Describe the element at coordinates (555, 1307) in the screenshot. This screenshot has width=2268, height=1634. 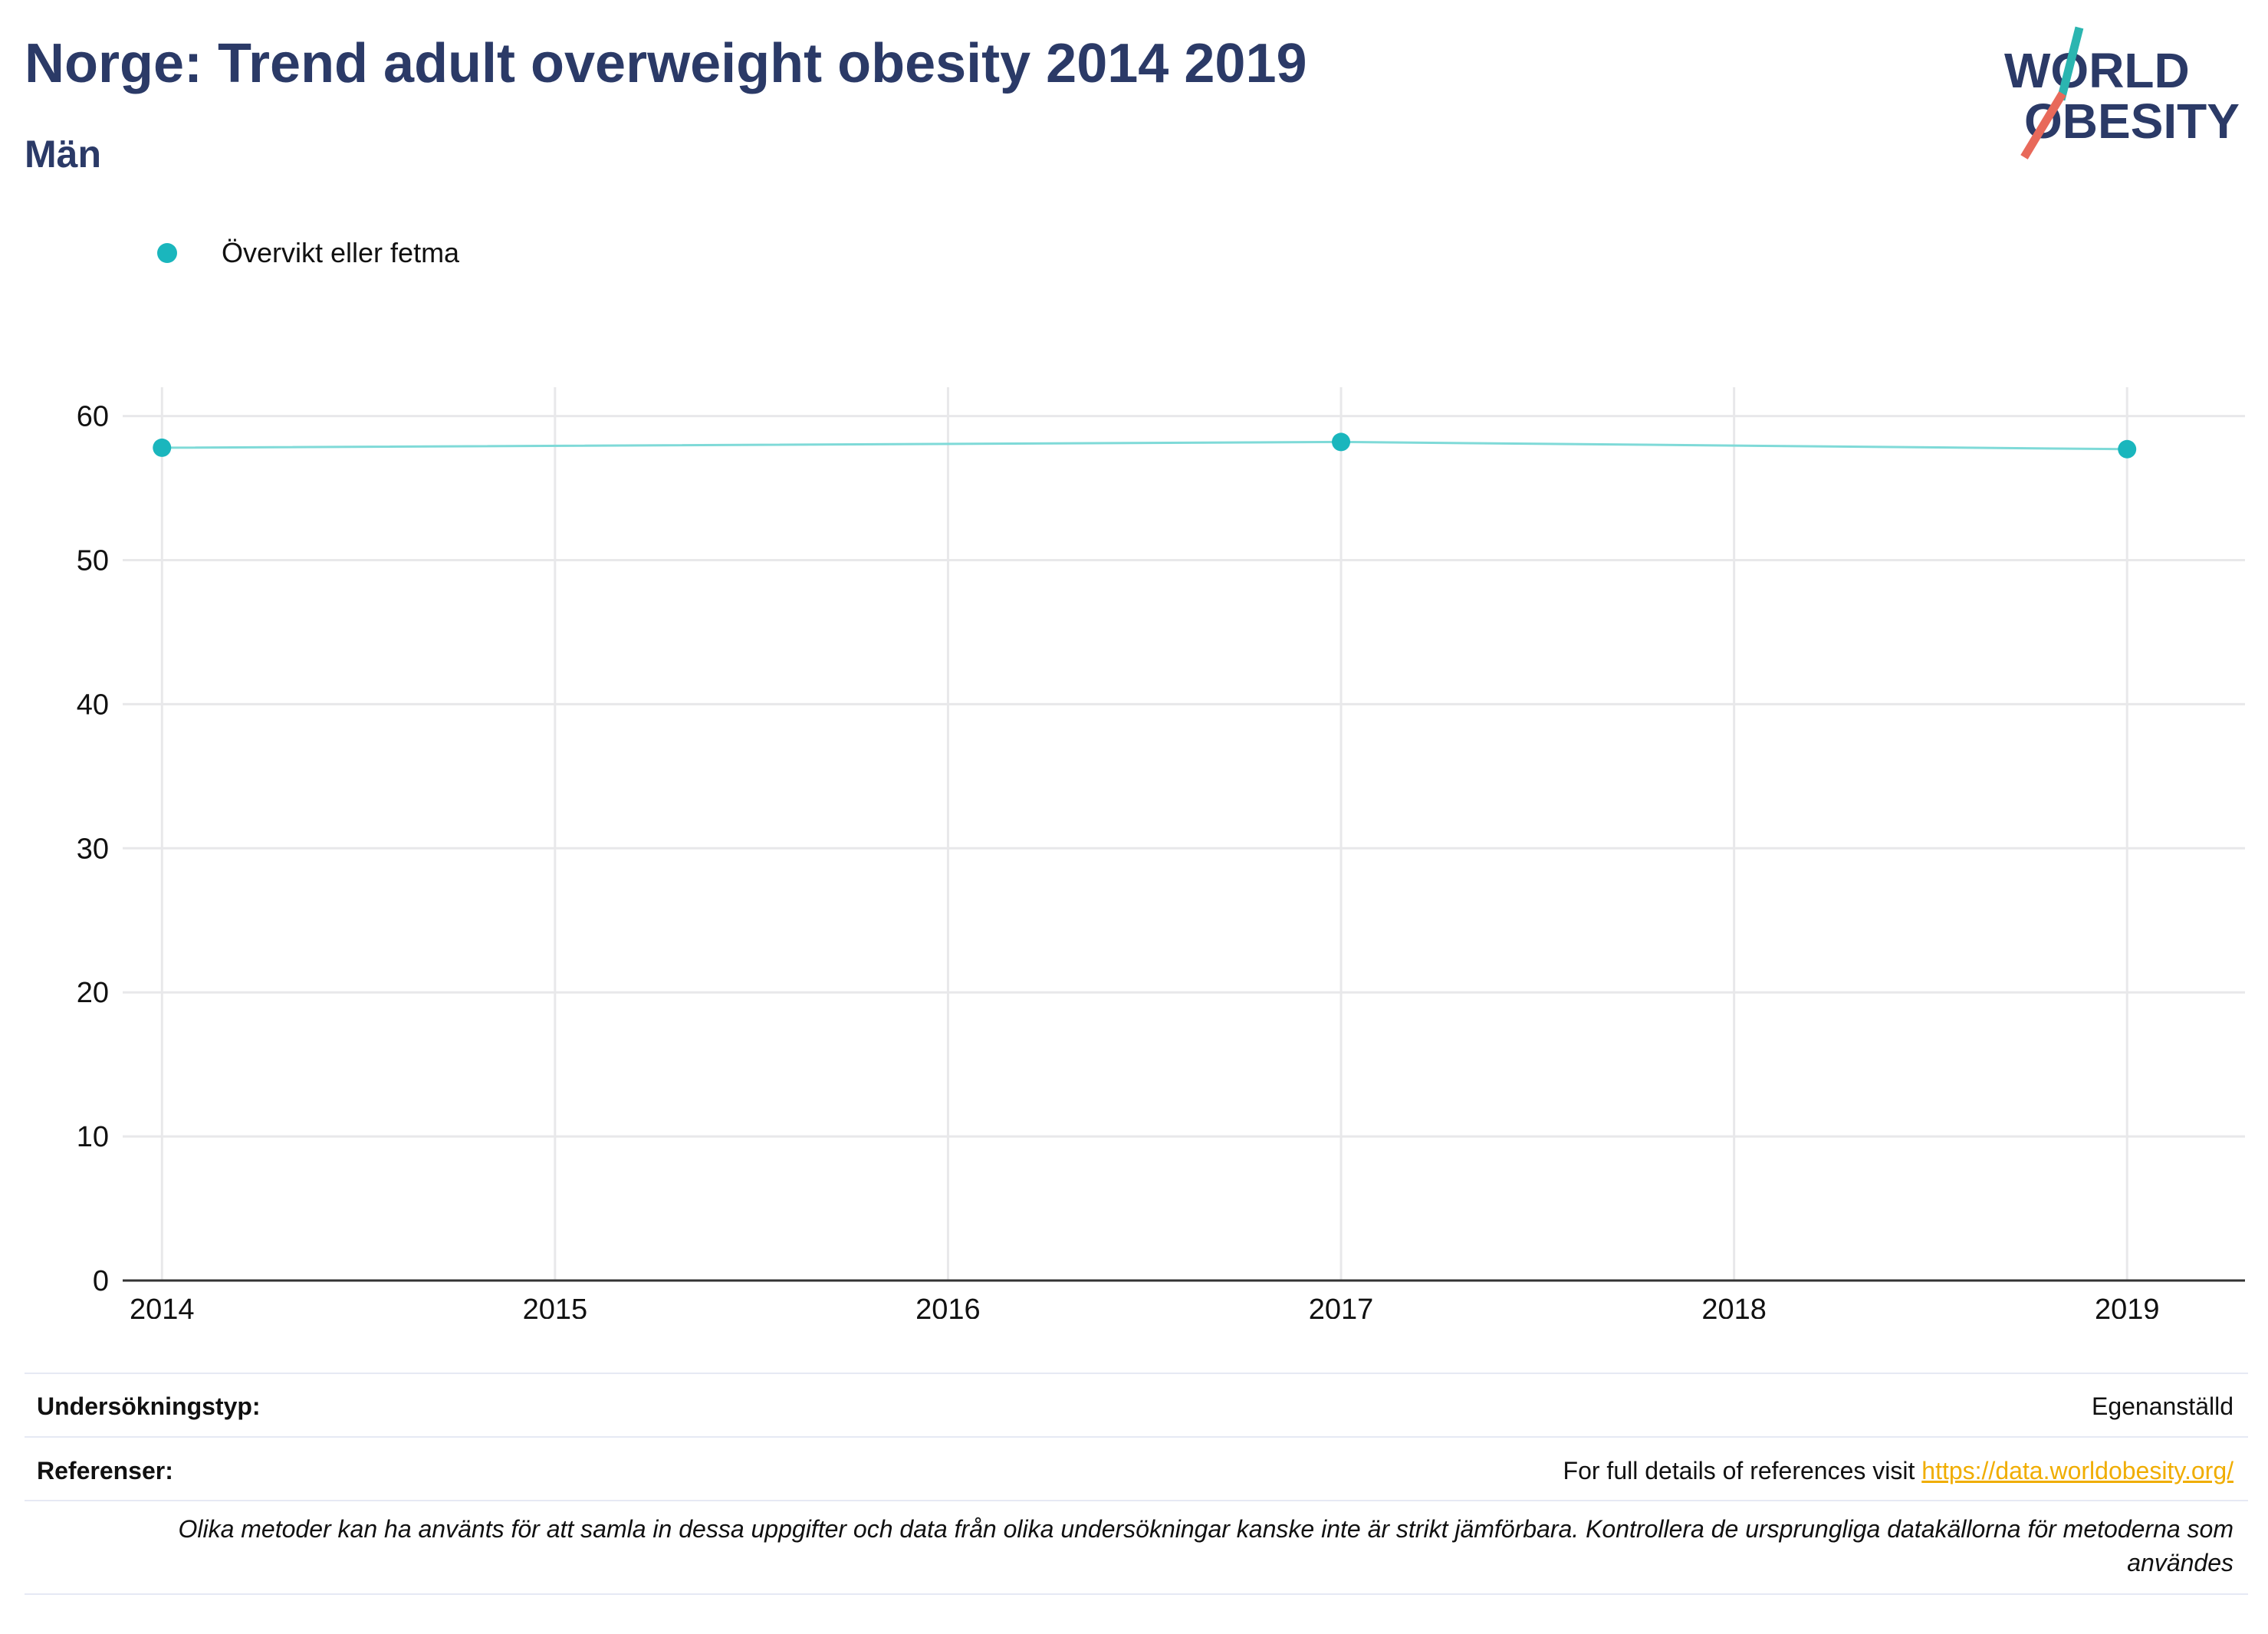
I see `x-tick-label: 2015` at that location.